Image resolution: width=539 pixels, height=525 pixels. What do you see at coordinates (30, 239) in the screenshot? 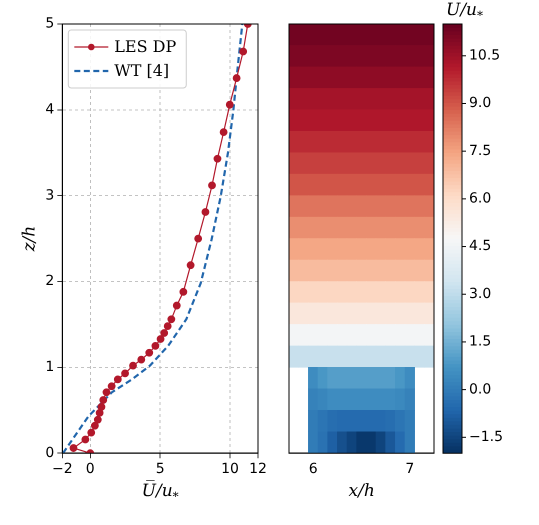
I see `y-axis-title: z/h` at bounding box center [30, 239].